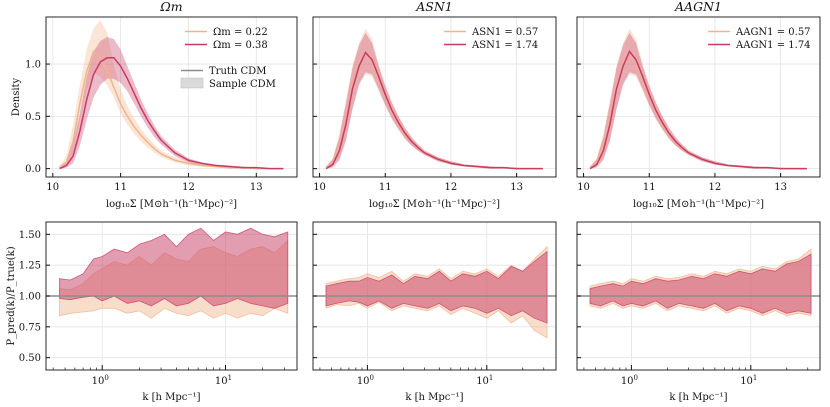  I want to click on y-tick-label: 1.50, so click(30, 235).